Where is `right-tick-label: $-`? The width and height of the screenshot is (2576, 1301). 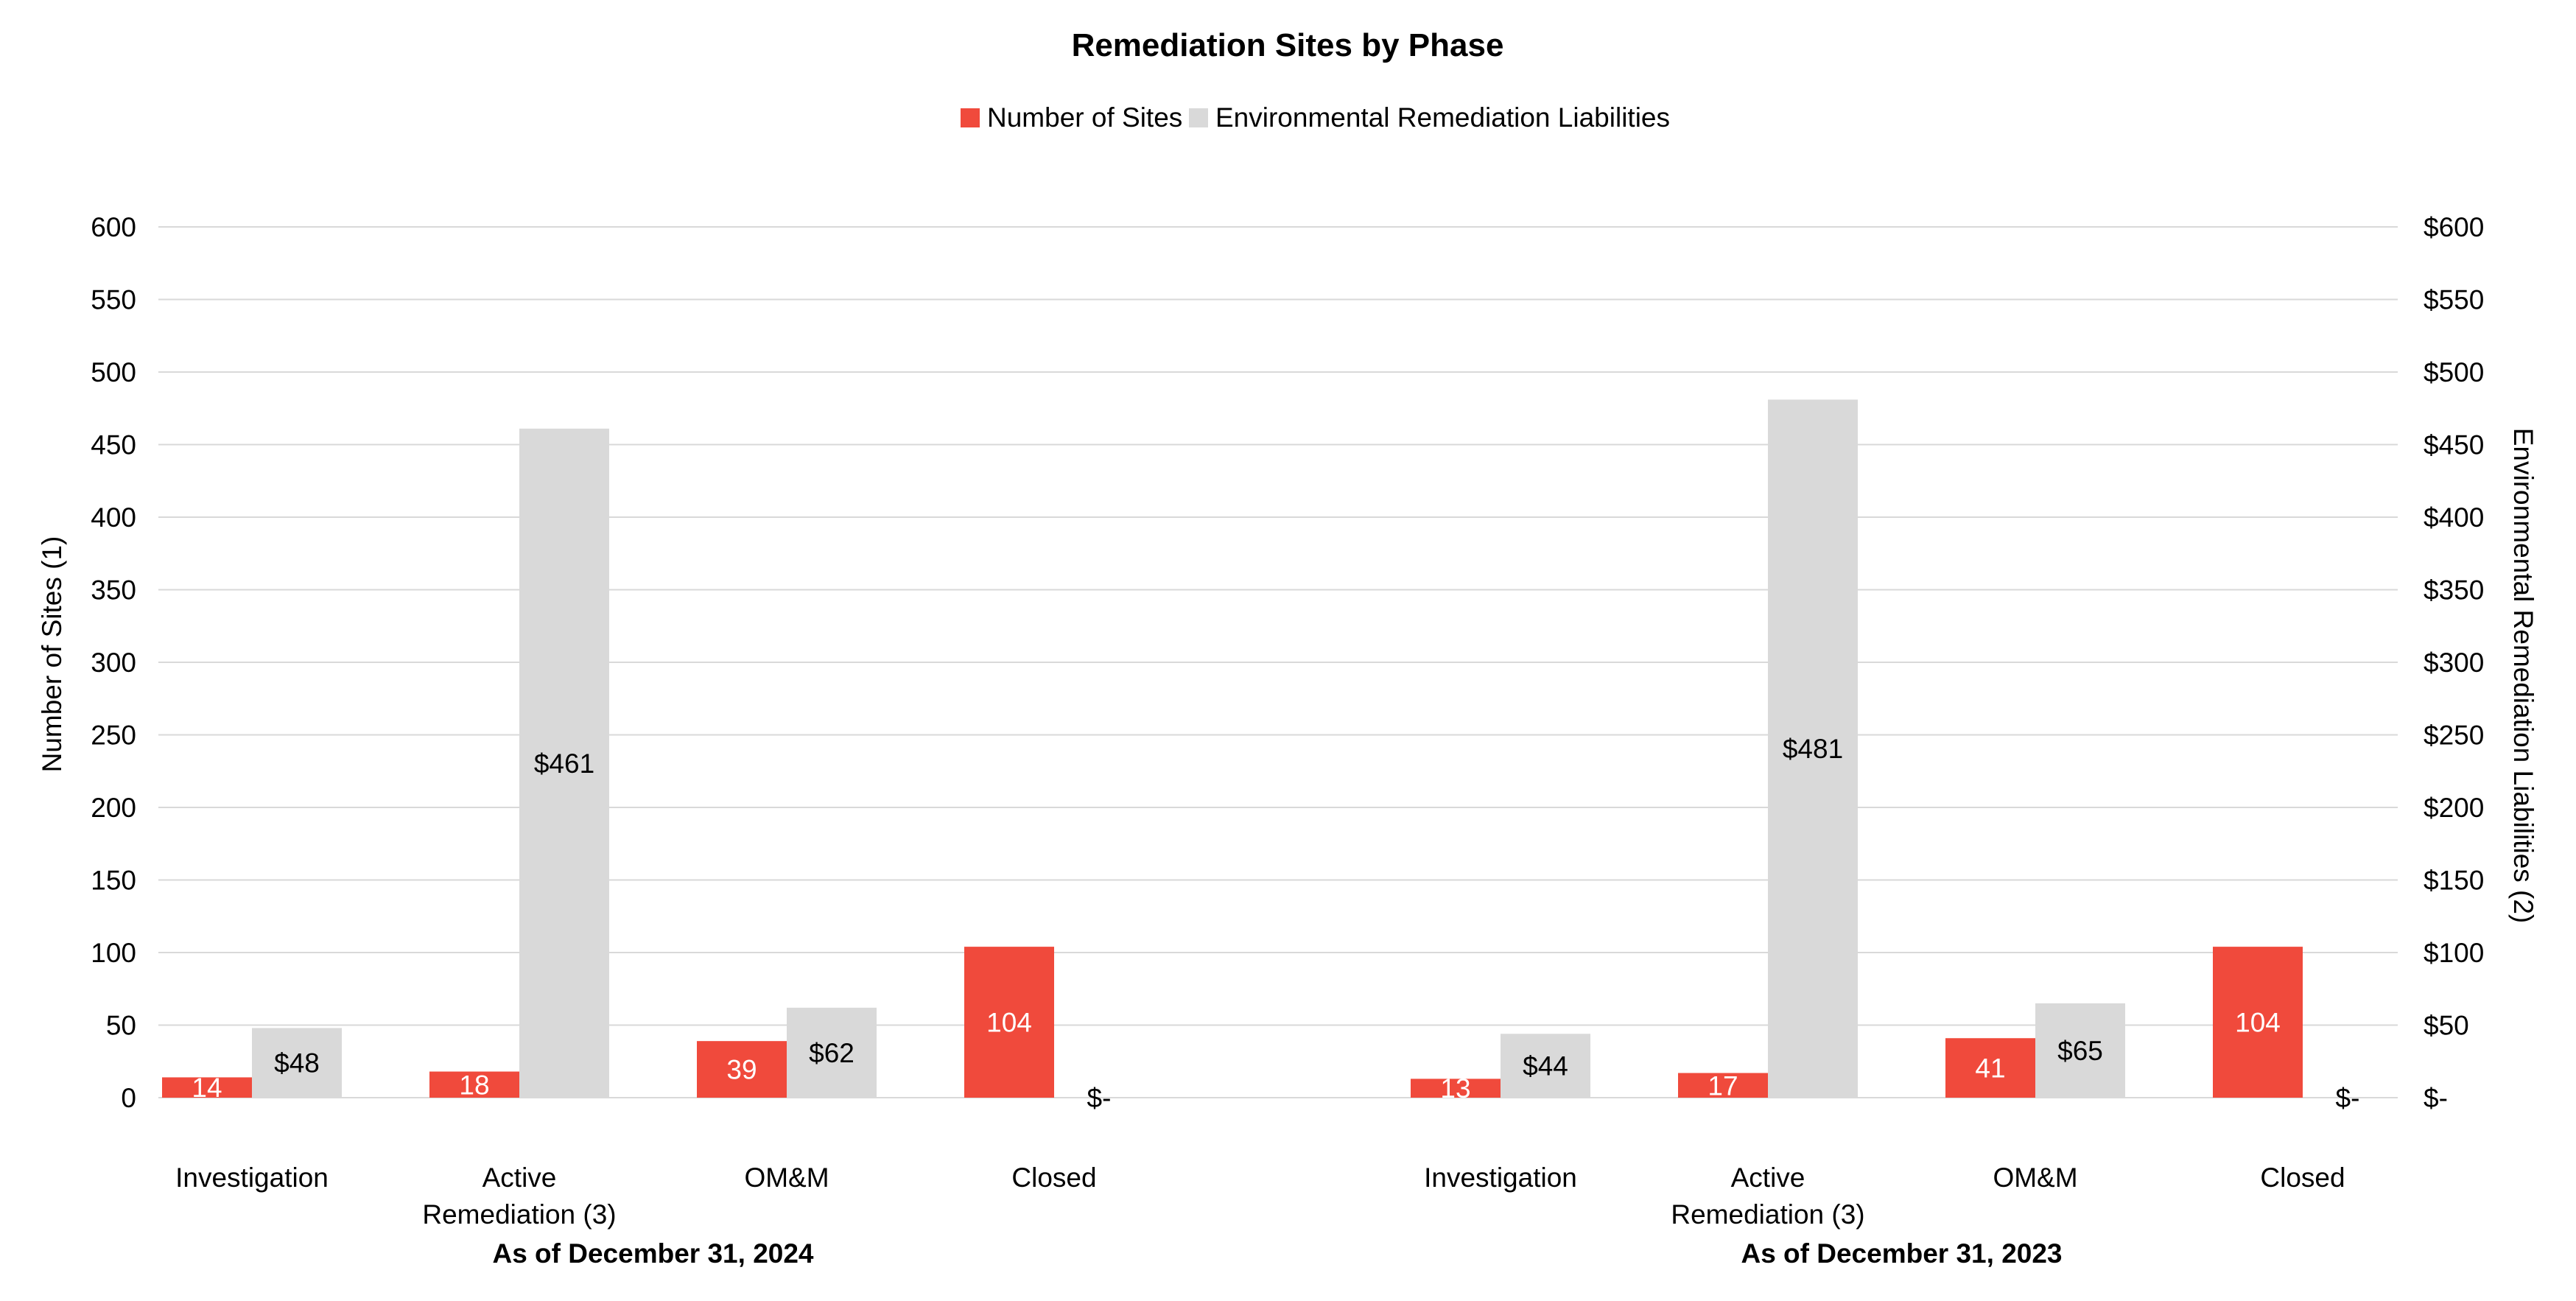
right-tick-label: $- is located at coordinates (2436, 1098).